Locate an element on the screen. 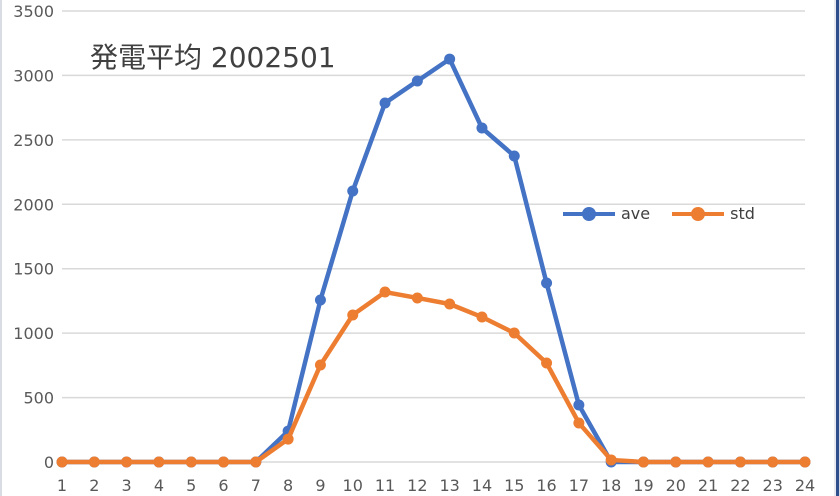  legend-std-line-marker-icon is located at coordinates (698, 213).